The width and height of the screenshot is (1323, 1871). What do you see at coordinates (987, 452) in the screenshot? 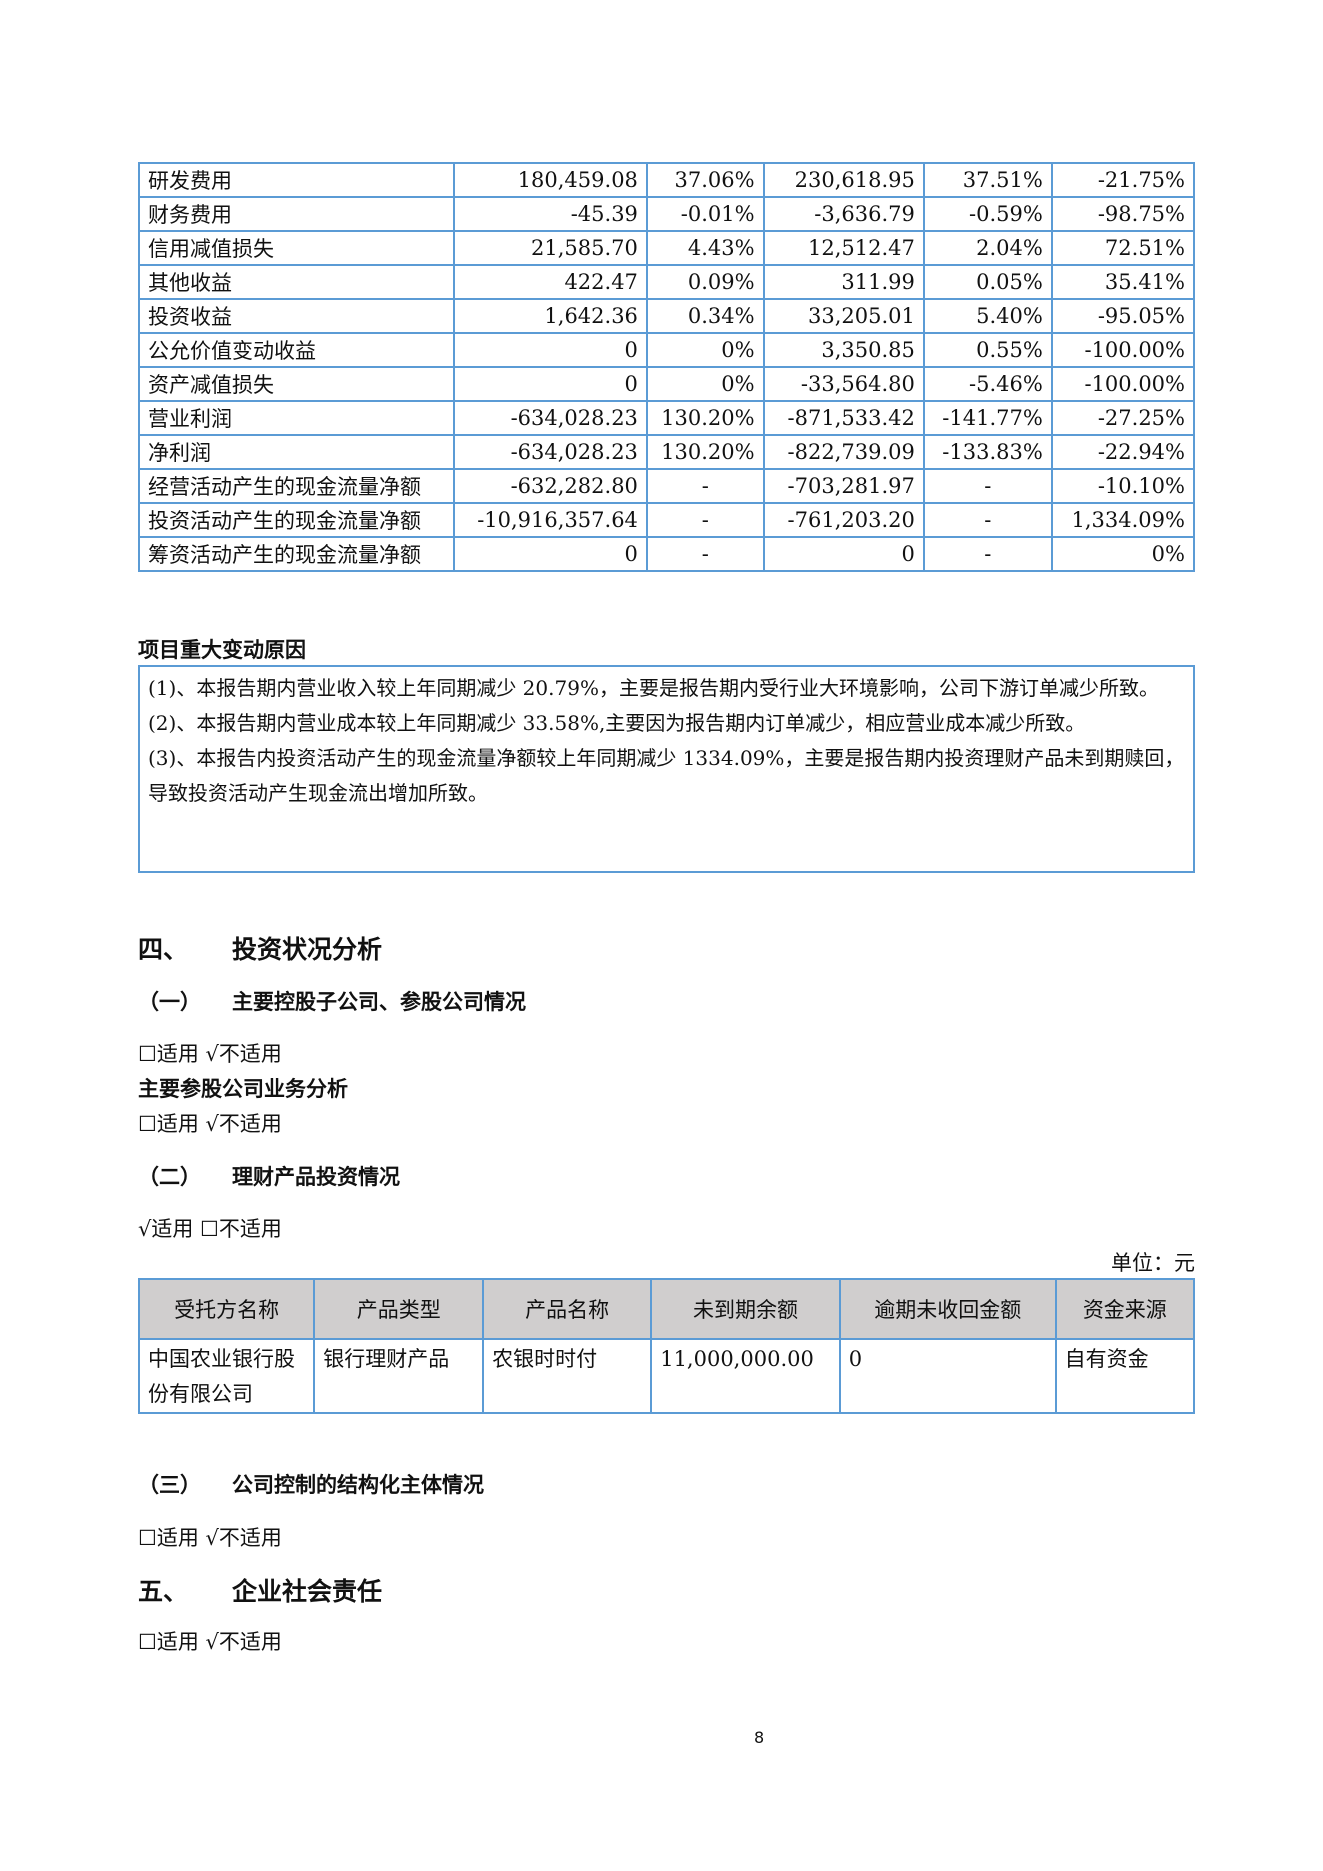
I see `cell: -133.83%` at bounding box center [987, 452].